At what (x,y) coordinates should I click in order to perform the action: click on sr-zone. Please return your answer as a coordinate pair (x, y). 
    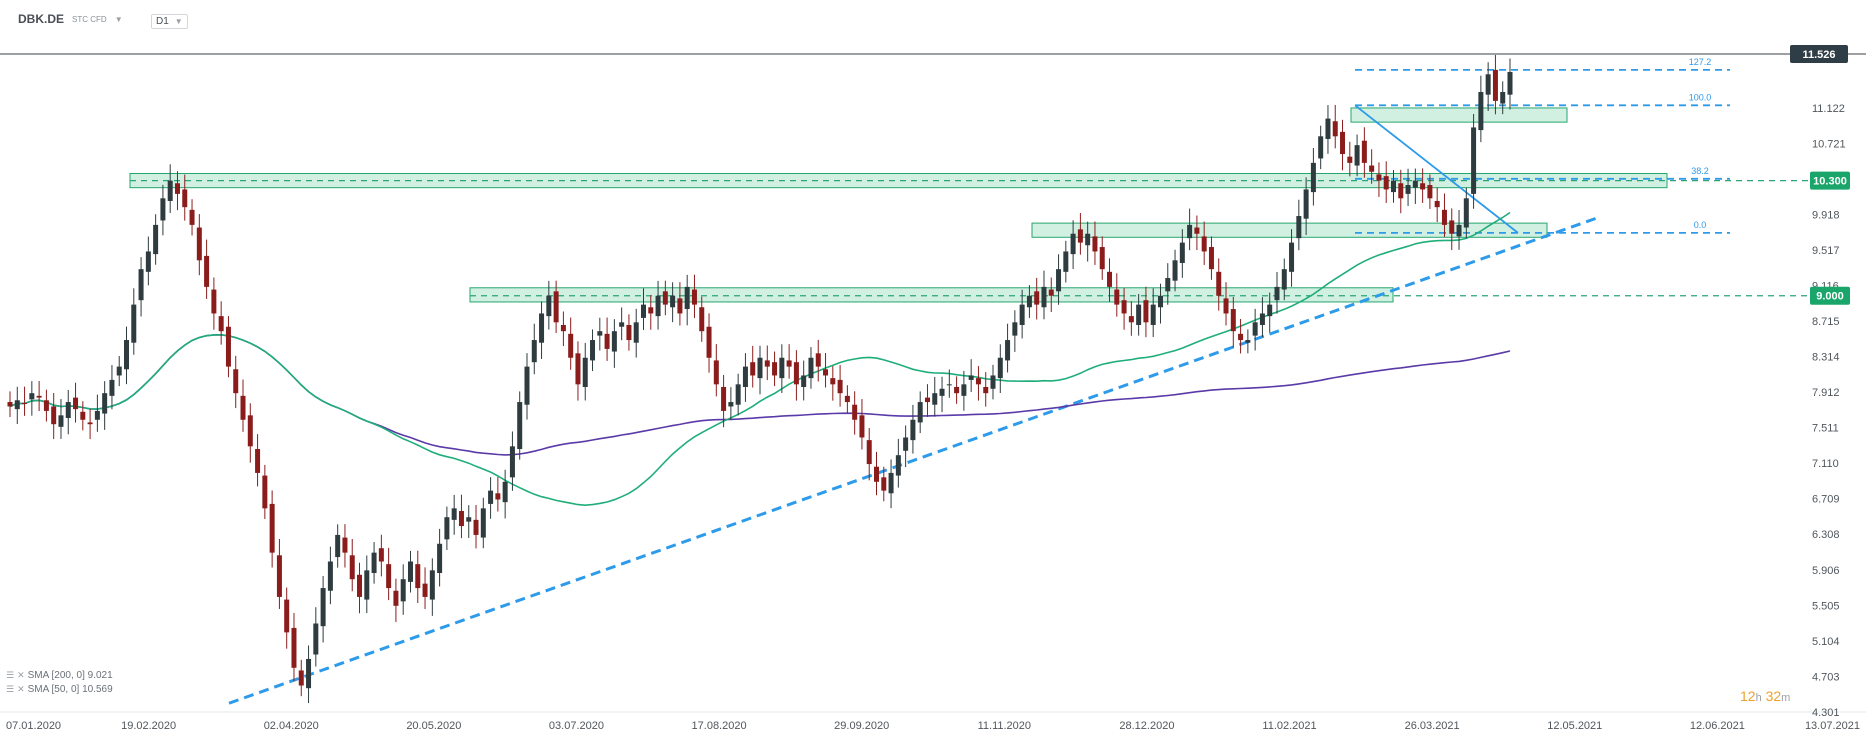
    Looking at the image, I should click on (1289, 230).